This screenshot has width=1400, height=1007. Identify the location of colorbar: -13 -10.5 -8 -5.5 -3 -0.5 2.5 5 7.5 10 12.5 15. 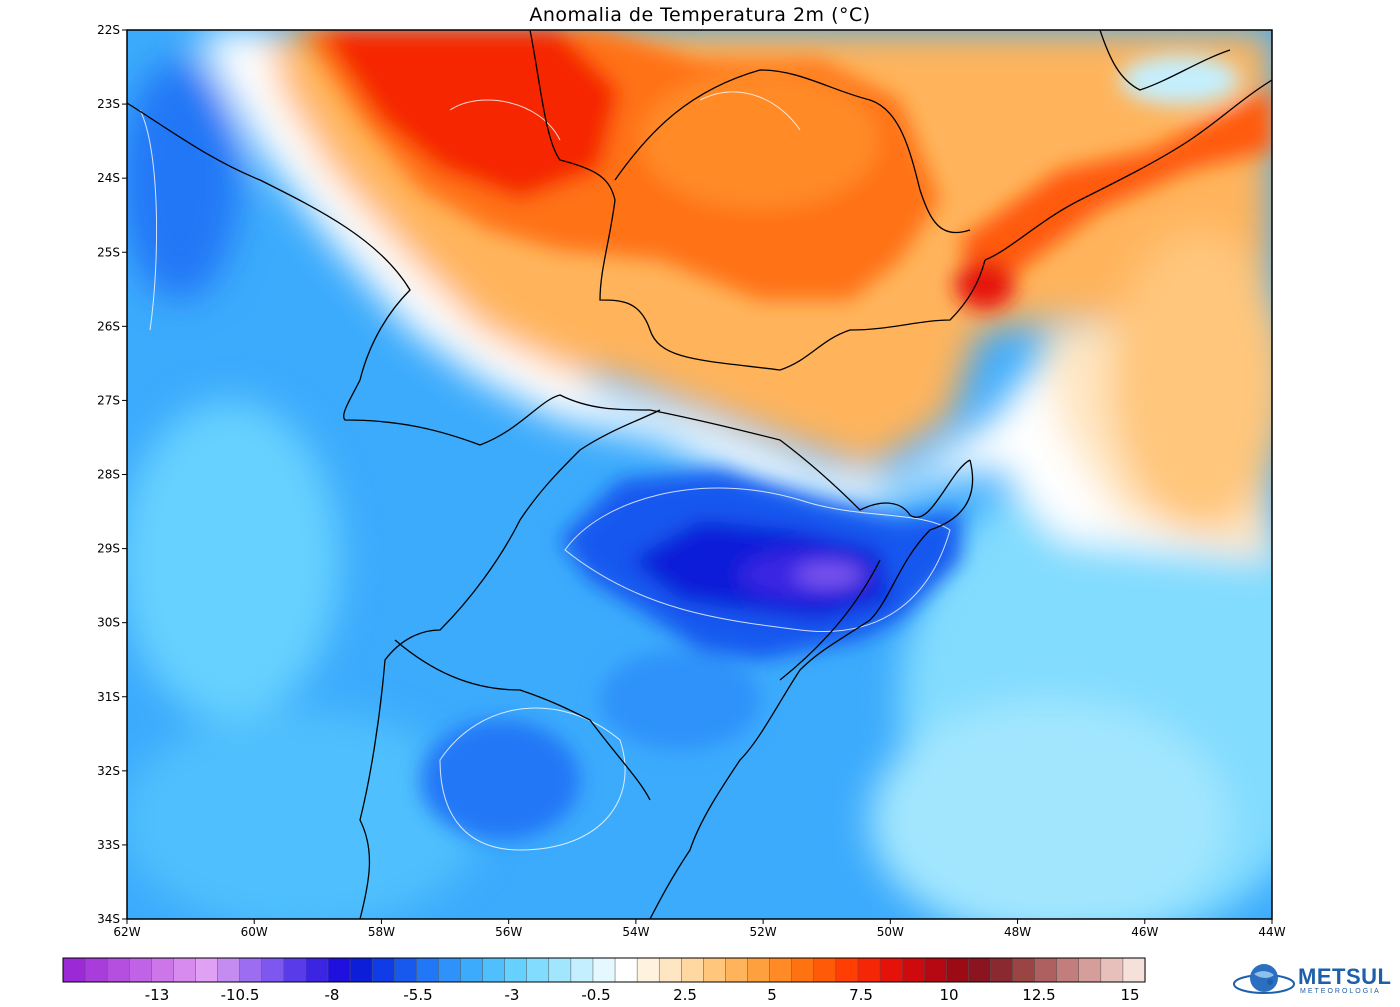
(604, 980).